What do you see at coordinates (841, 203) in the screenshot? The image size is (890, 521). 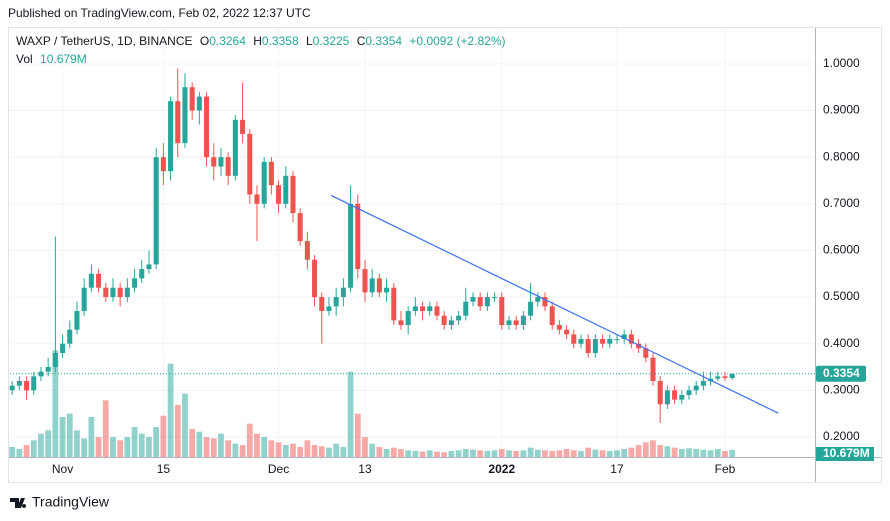 I see `y-tick-label: 0.7000` at bounding box center [841, 203].